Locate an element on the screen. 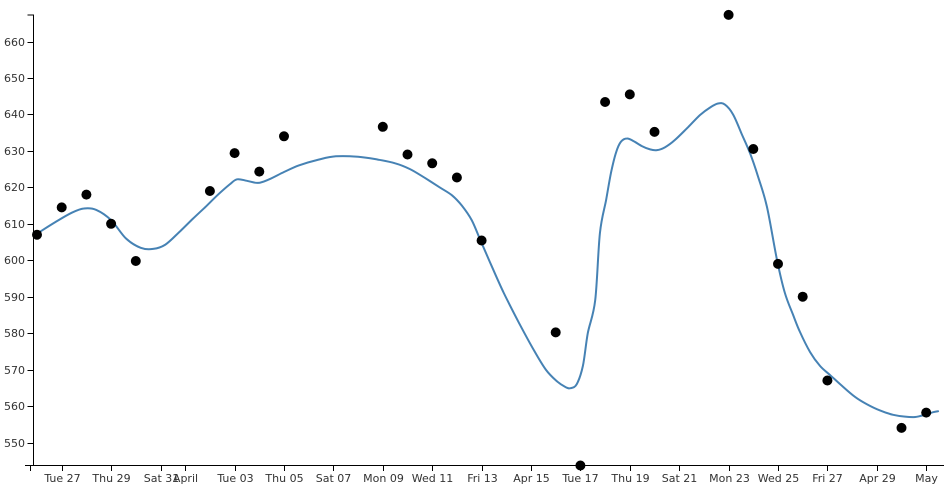 The width and height of the screenshot is (944, 494). y-tick-label: 630 is located at coordinates (14, 151).